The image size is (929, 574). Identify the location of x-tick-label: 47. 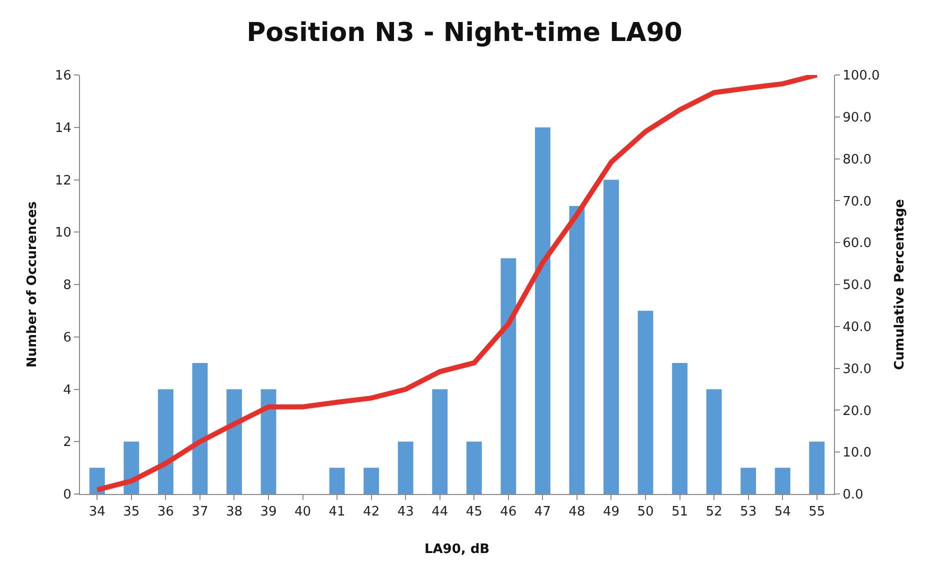
(542, 512).